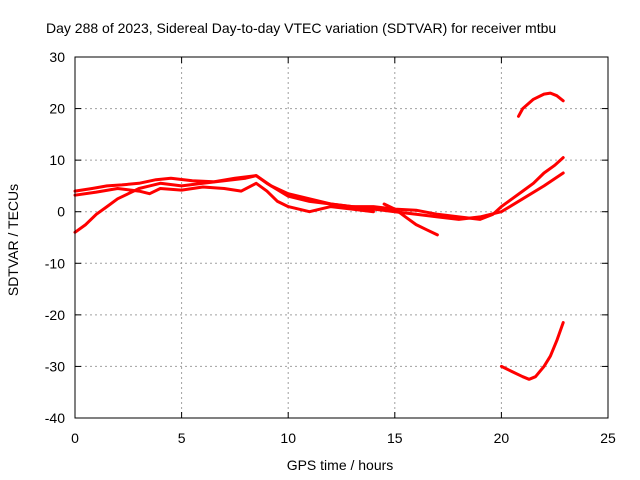 The image size is (640, 480). What do you see at coordinates (61, 212) in the screenshot?
I see `y-tick-label: 0` at bounding box center [61, 212].